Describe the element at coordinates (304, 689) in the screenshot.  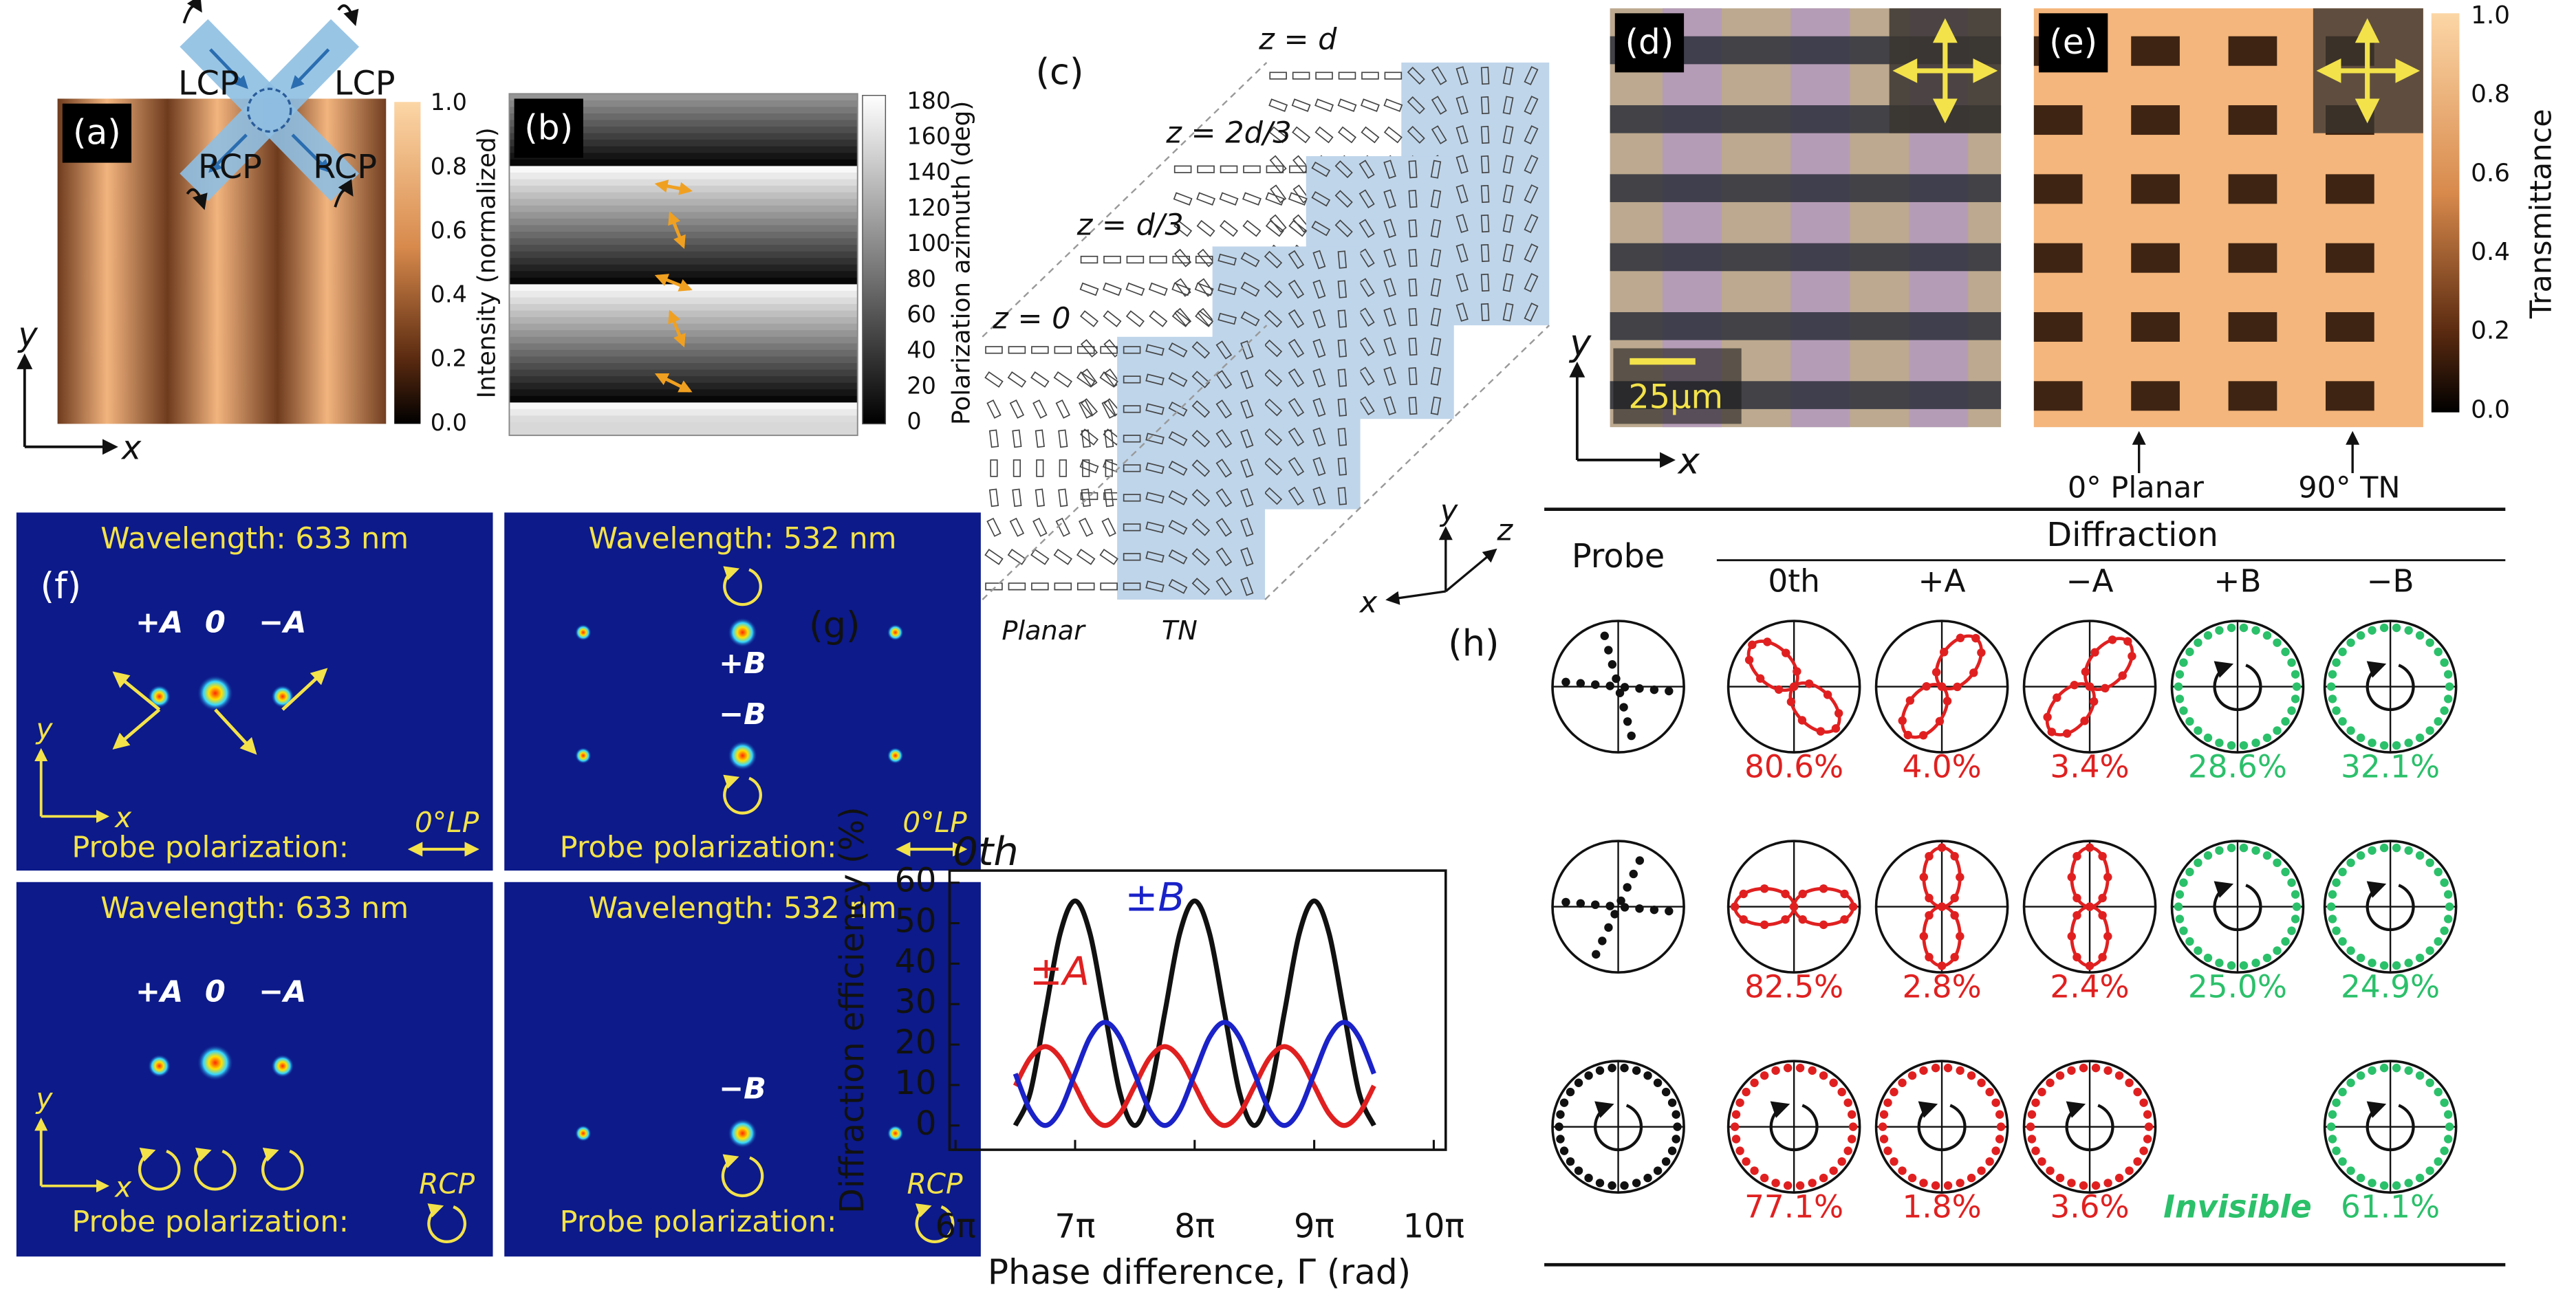
I see `polarization-arrow` at that location.